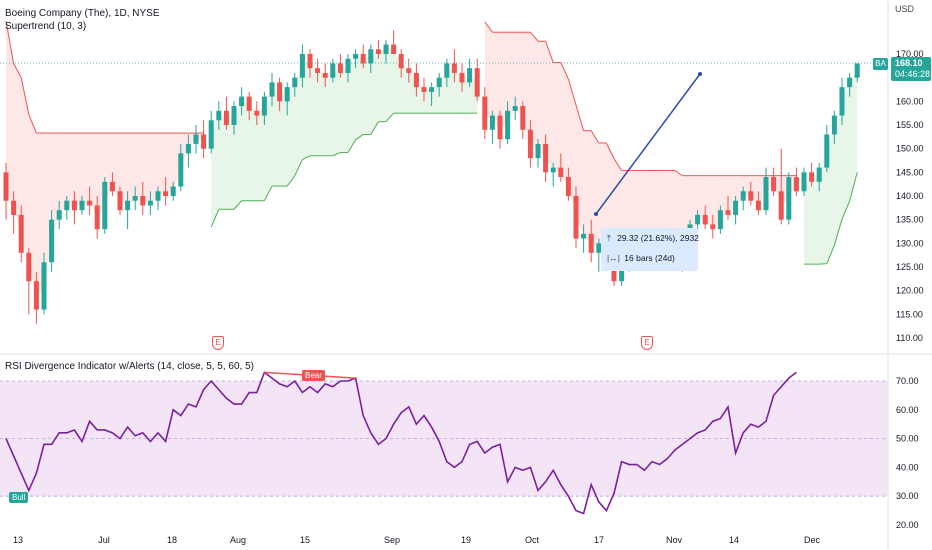  I want to click on bull-label: Bull, so click(19, 497).